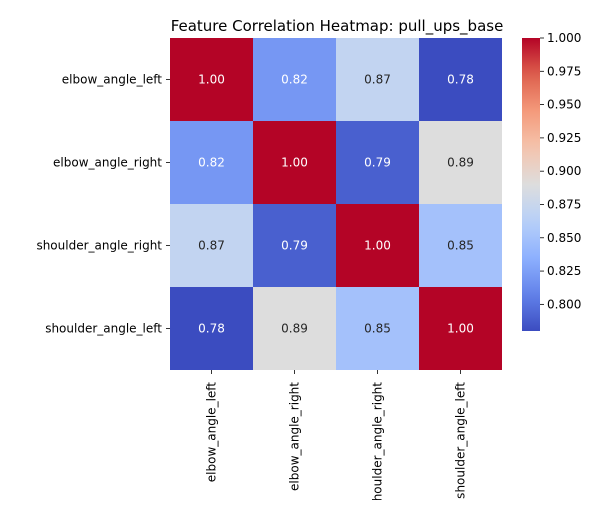  I want to click on col-tick-label: elbow_angle_right, so click(295, 436).